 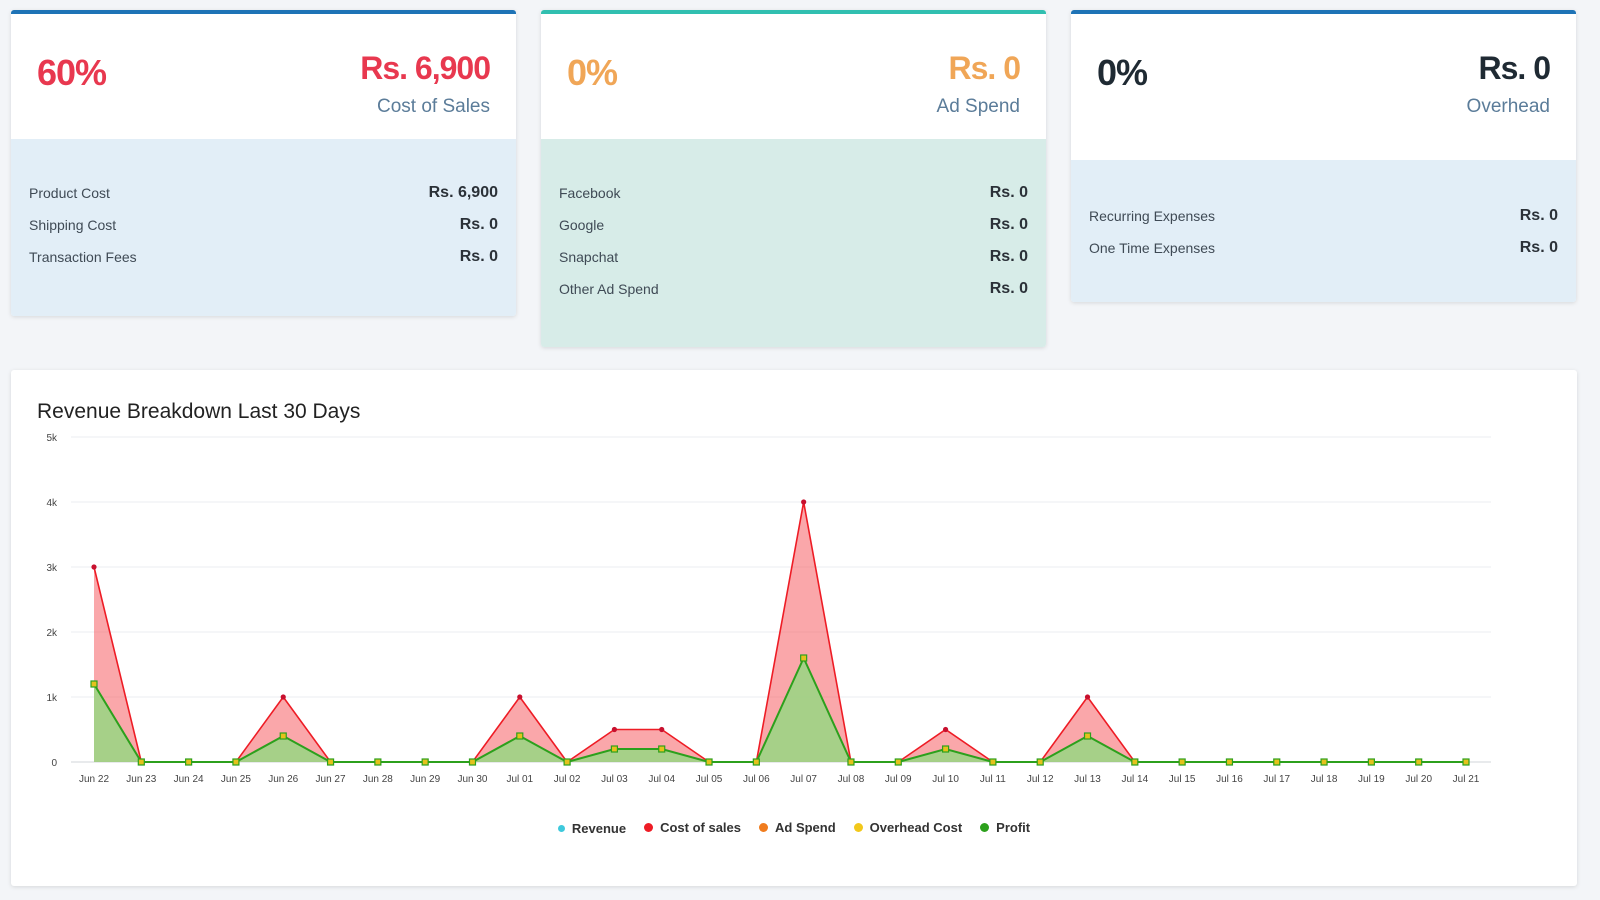 I want to click on x-tick-label: Jul 01, so click(x=519, y=779).